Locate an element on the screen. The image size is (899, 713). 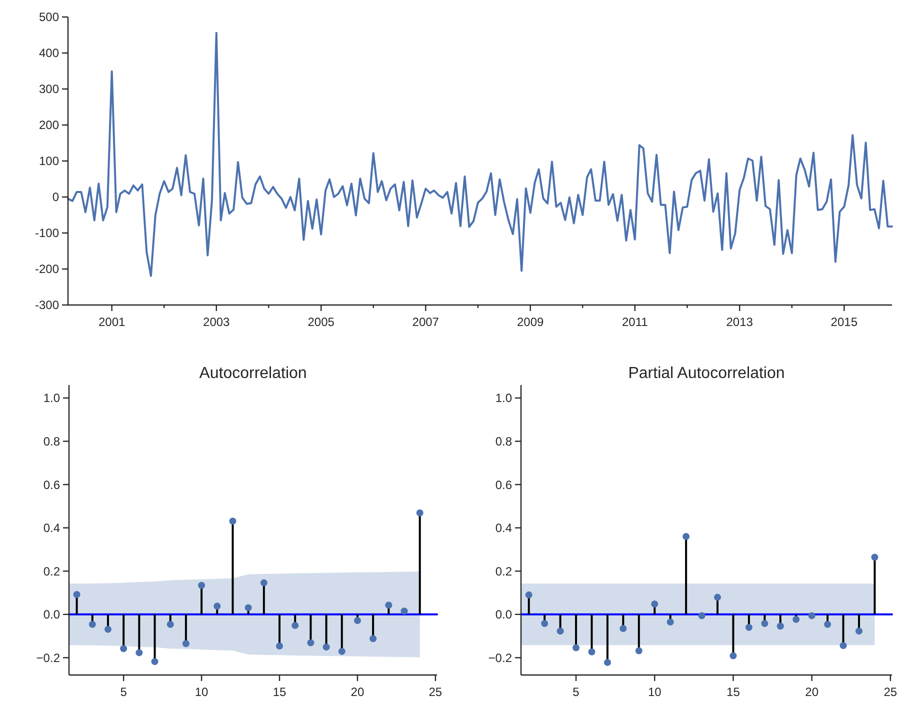
y-tick-label: 0 is located at coordinates (56, 197).